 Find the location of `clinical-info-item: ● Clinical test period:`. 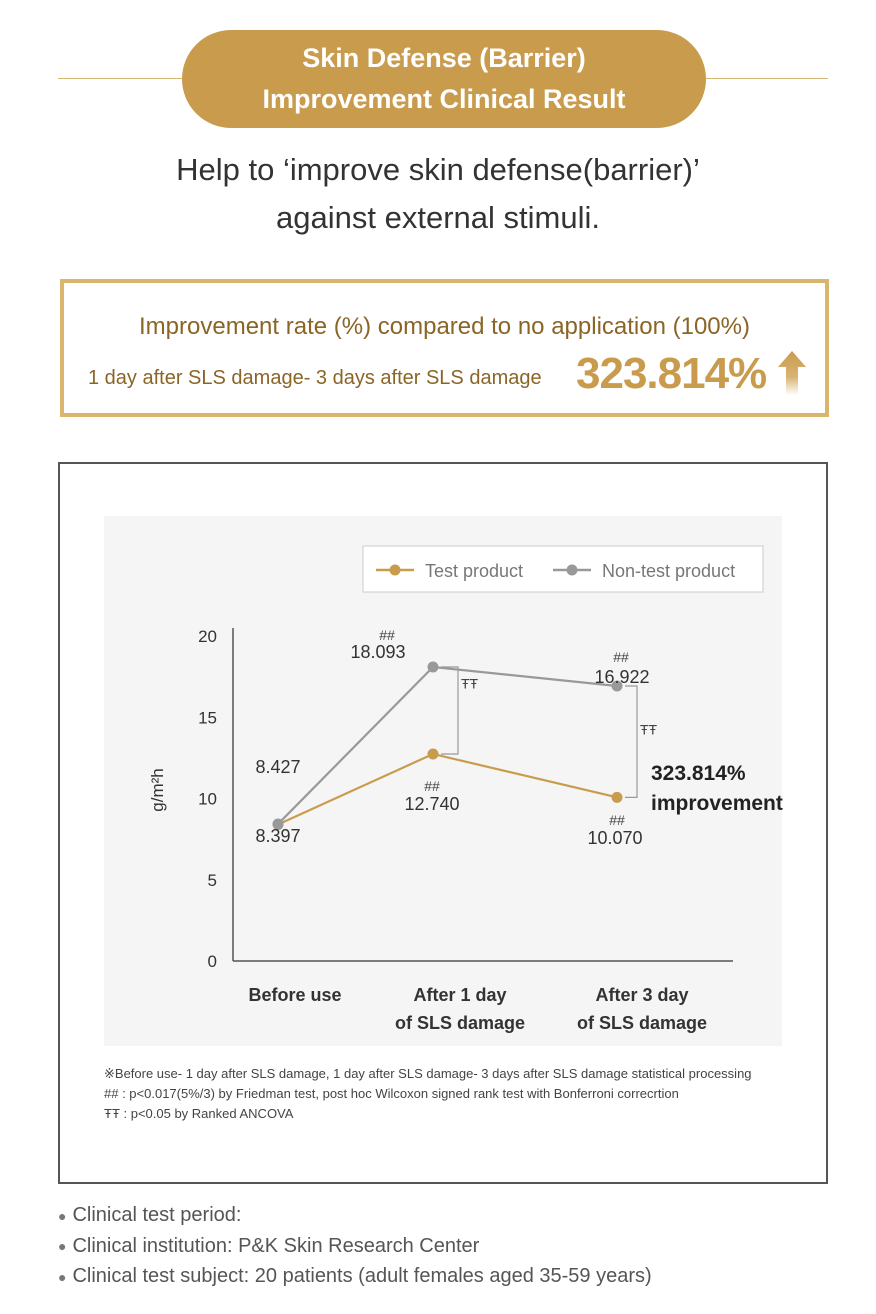

clinical-info-item: ● Clinical test period: is located at coordinates (355, 1215).